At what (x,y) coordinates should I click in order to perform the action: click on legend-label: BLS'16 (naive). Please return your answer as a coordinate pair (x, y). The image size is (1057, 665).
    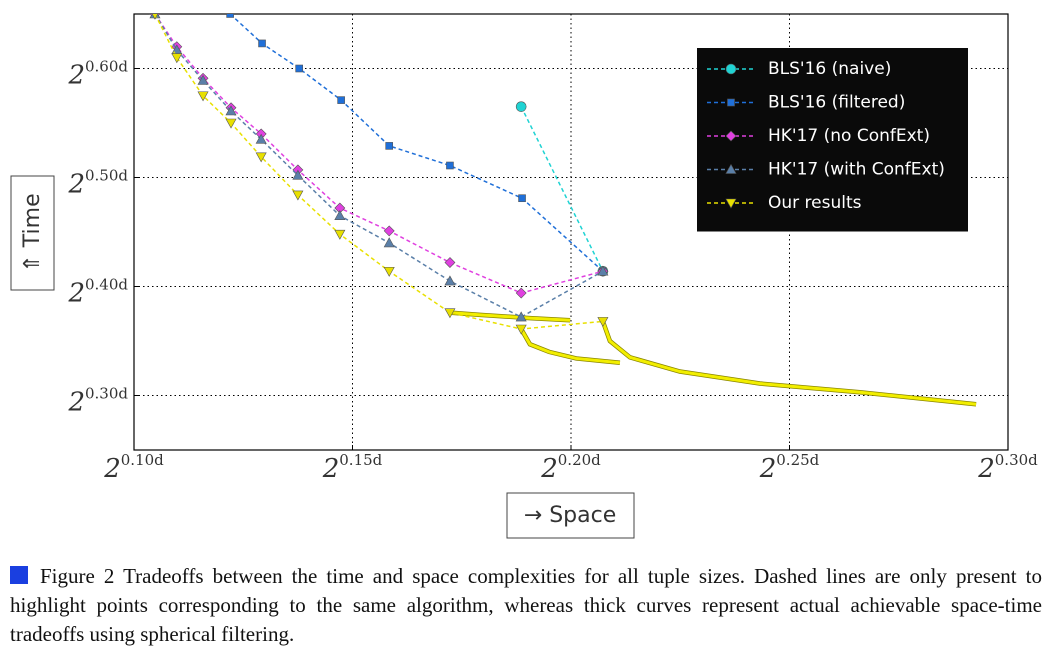
    Looking at the image, I should click on (829, 69).